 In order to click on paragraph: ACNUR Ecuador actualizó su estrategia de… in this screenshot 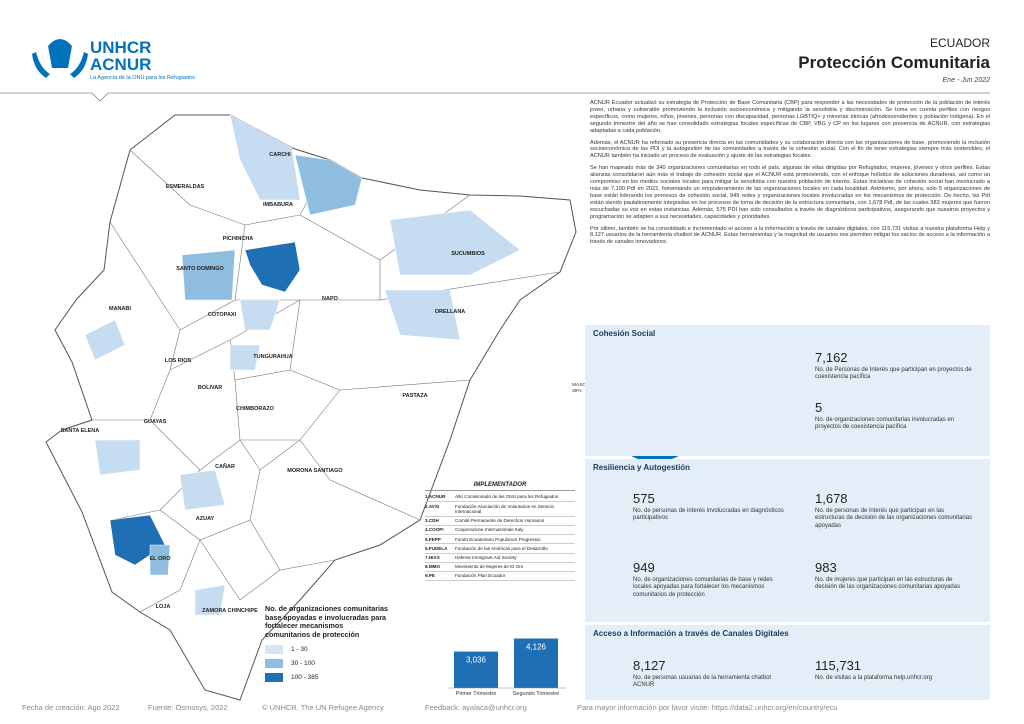, I will do `click(790, 117)`.